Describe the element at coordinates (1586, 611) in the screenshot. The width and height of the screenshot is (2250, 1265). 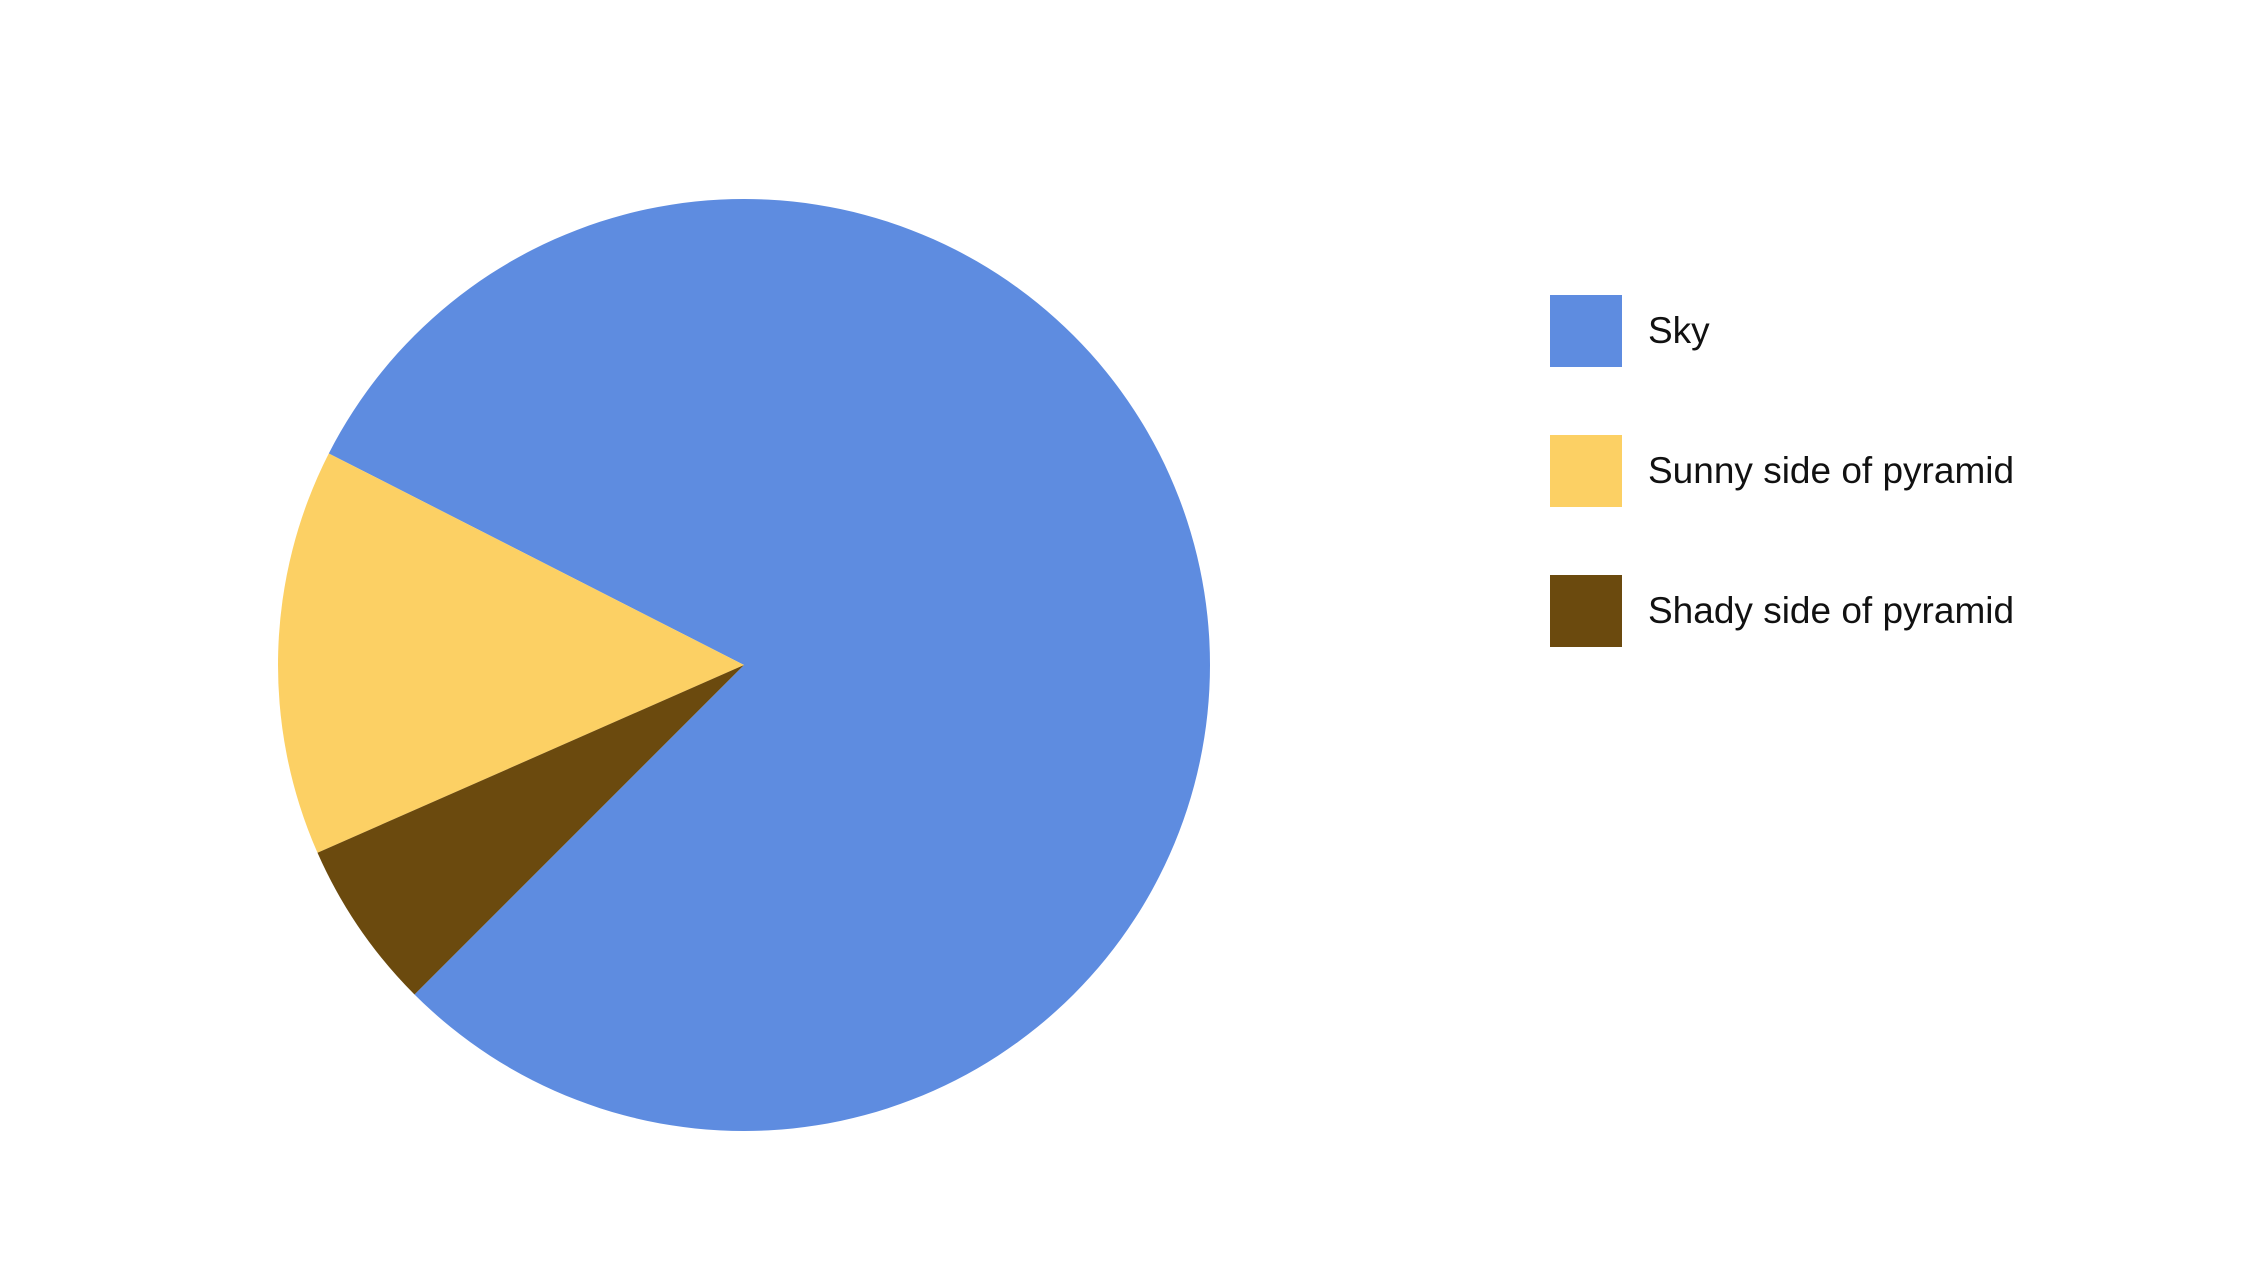
I see `legend-swatch-shady-side` at that location.